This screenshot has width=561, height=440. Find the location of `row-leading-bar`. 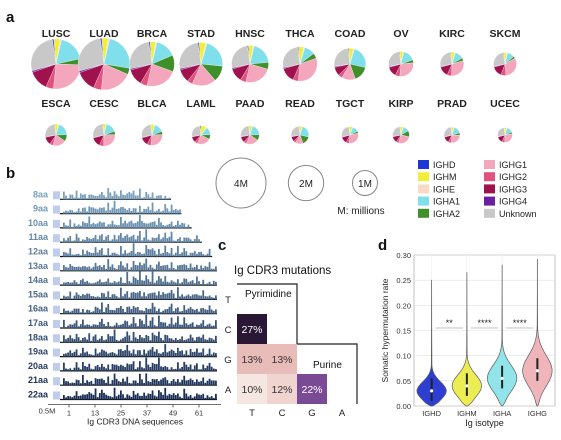

row-leading-bar is located at coordinates (56, 266).